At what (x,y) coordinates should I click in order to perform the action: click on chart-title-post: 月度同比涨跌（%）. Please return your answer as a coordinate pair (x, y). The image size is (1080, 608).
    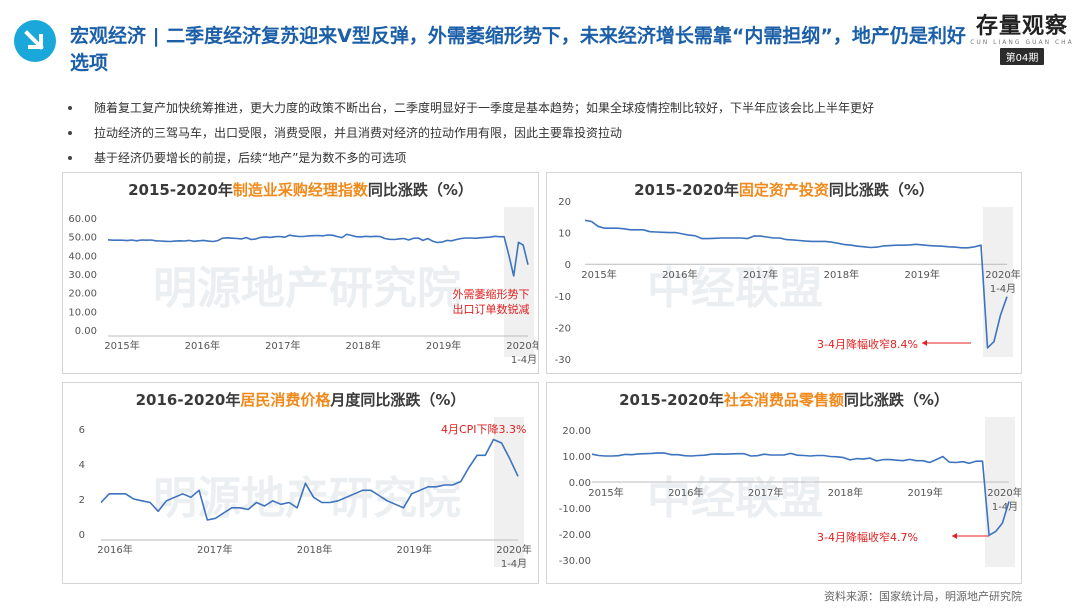
    Looking at the image, I should click on (398, 400).